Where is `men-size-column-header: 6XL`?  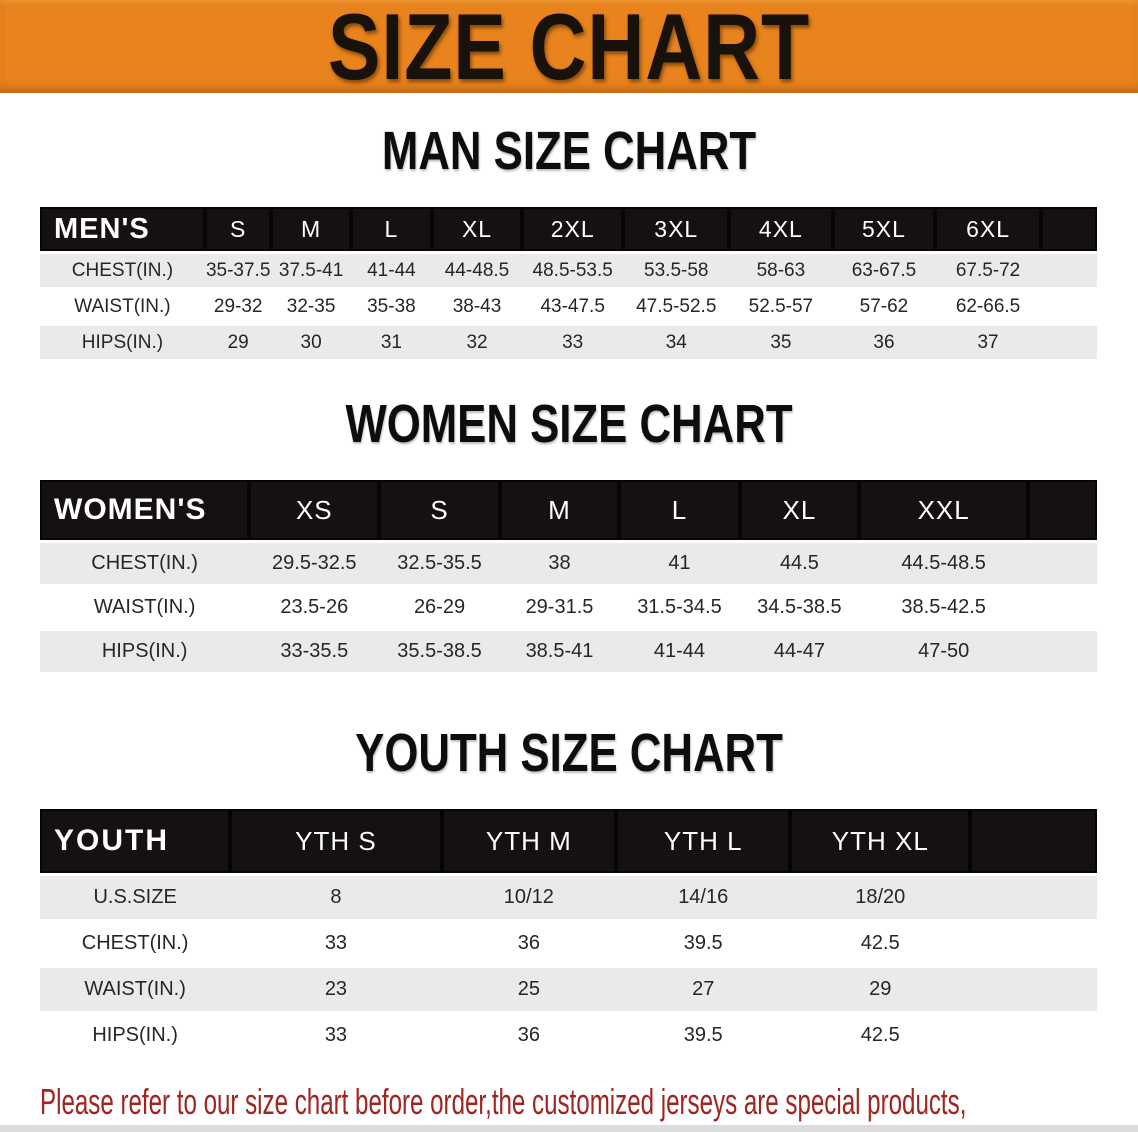 men-size-column-header: 6XL is located at coordinates (988, 229).